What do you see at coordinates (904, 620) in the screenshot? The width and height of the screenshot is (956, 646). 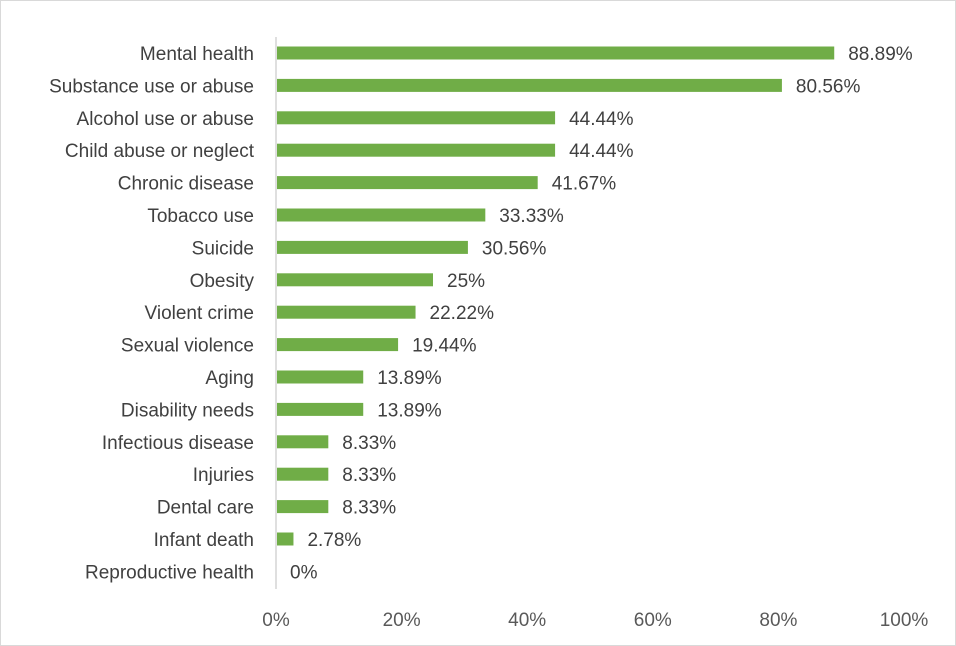 I see `x-tick-label: 100%` at bounding box center [904, 620].